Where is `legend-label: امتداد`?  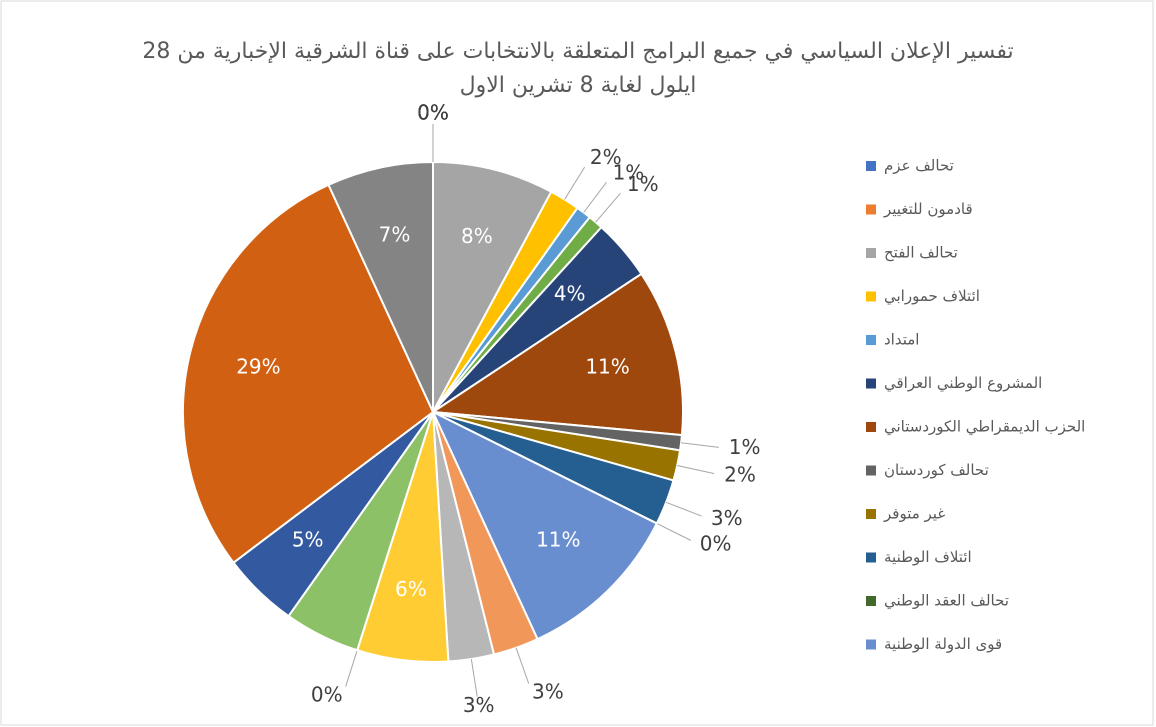 legend-label: امتداد is located at coordinates (901, 340).